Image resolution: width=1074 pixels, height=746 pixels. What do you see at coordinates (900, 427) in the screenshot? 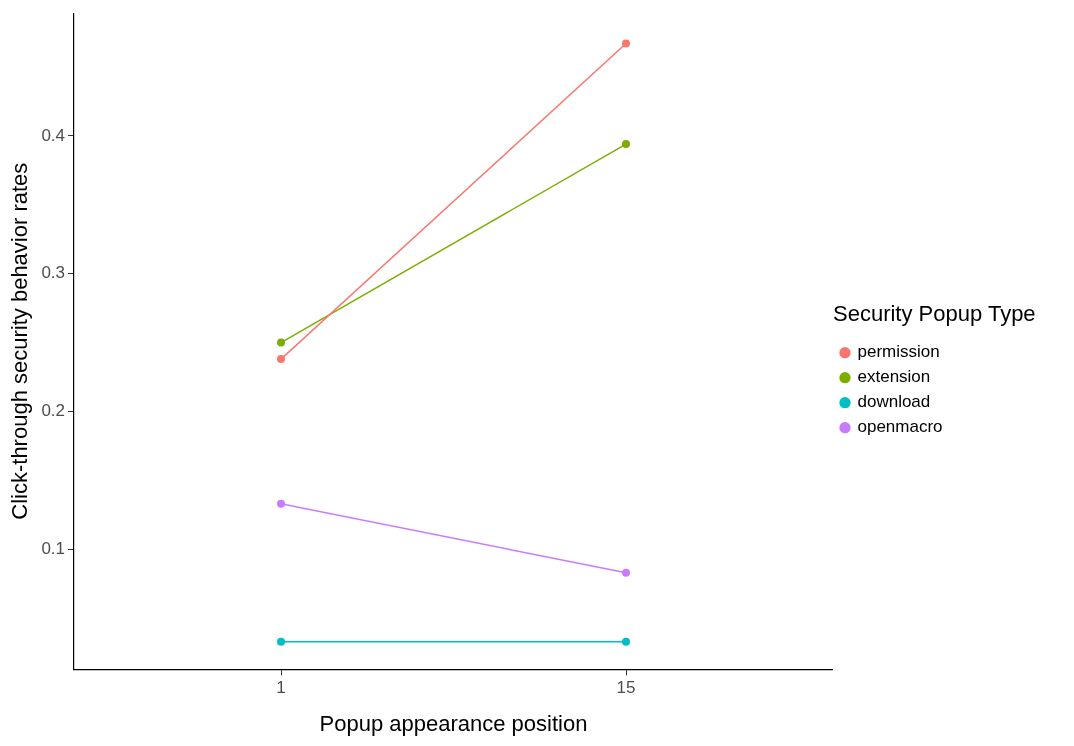
I see `legend-label: openmacro` at bounding box center [900, 427].